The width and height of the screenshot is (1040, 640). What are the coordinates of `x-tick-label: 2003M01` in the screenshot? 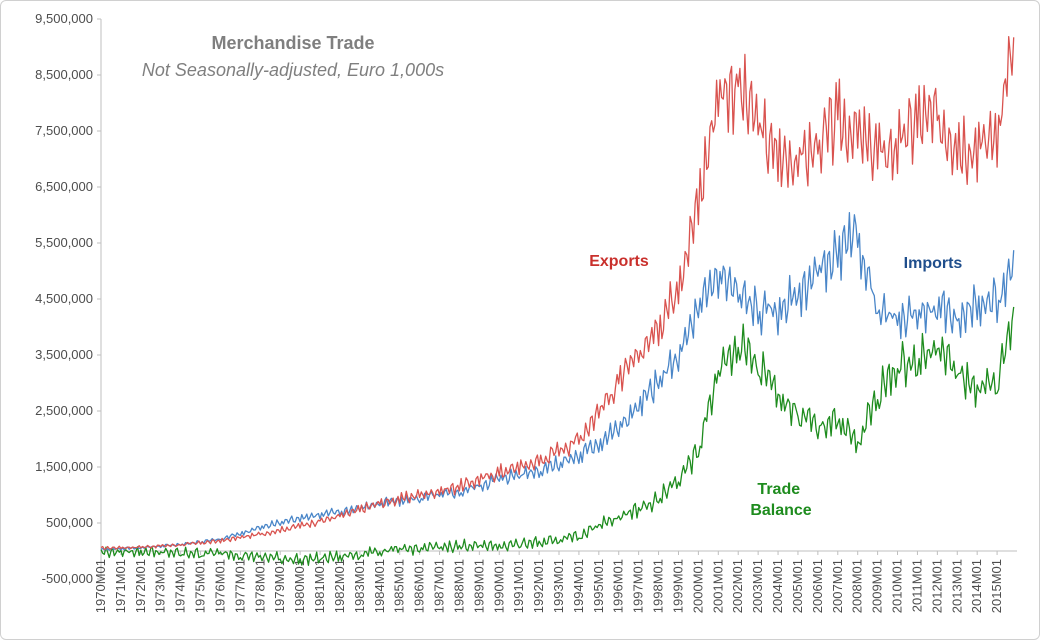 It's located at (757, 586).